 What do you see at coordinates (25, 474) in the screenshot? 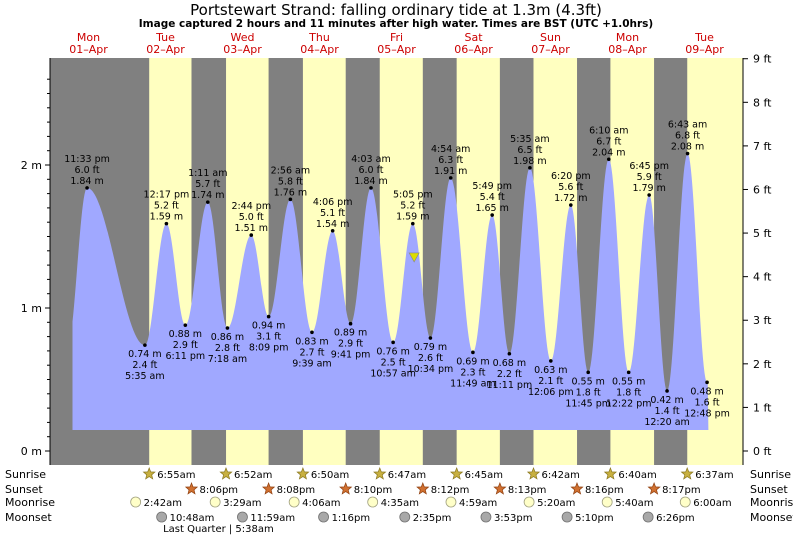
I see `sunrise-row-label-left: Sunrise` at bounding box center [25, 474].